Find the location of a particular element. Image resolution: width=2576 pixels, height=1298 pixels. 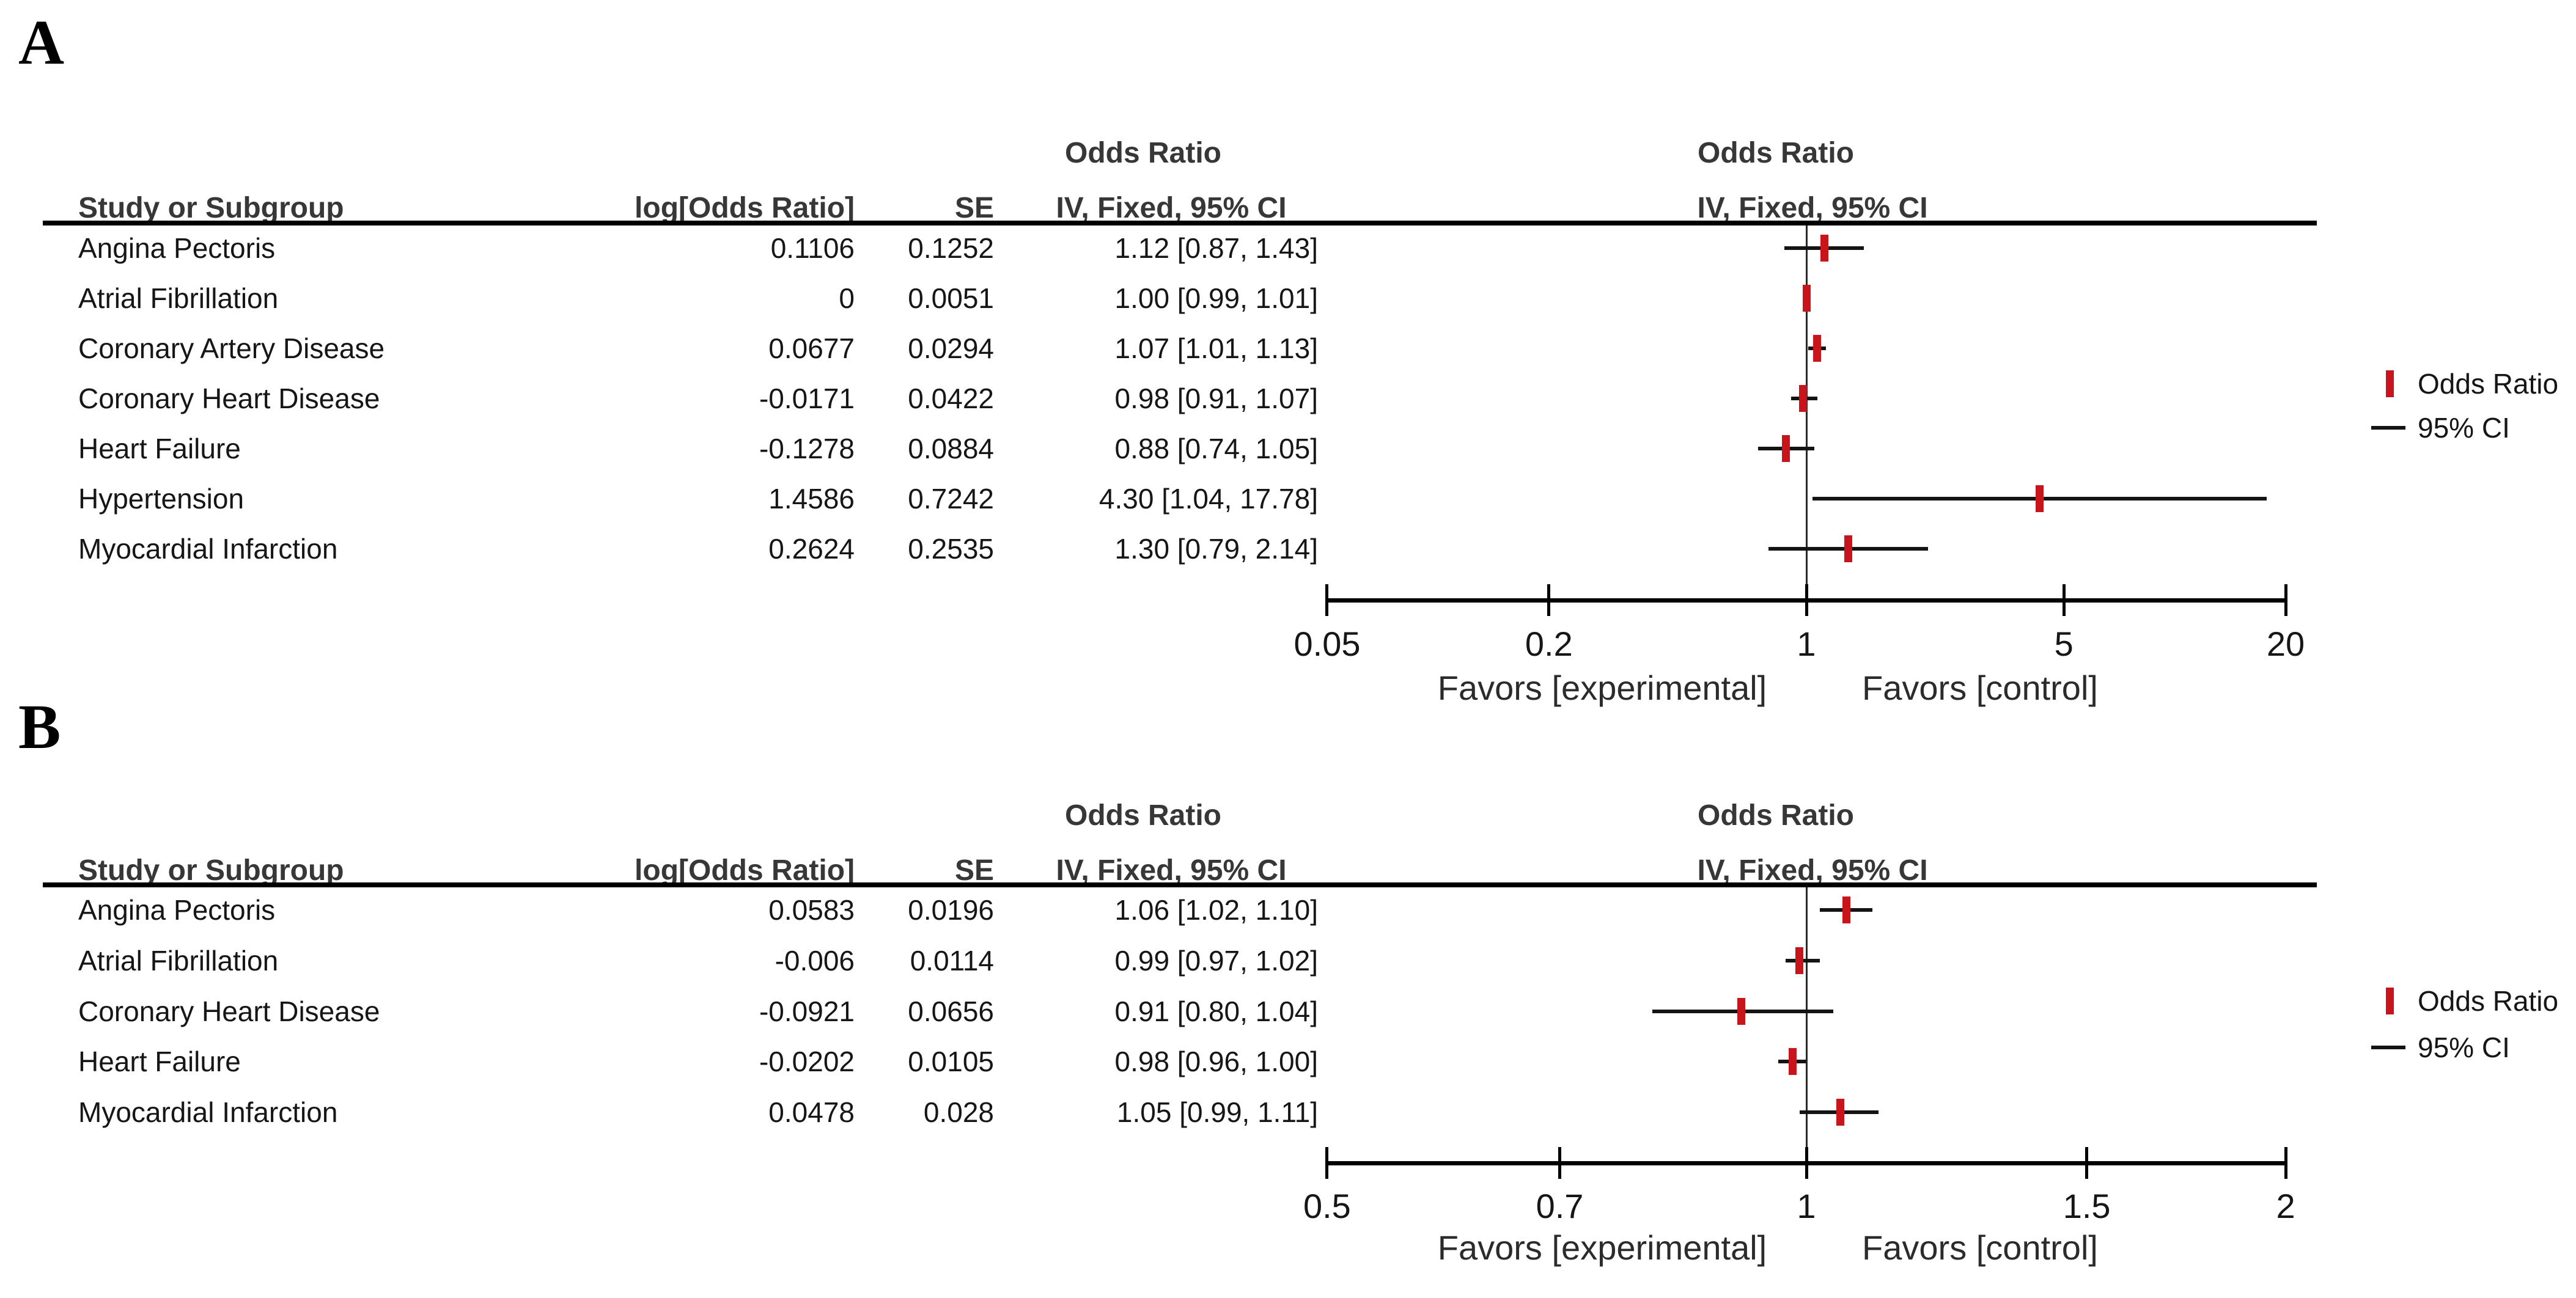

se-value: 0.7242 is located at coordinates (951, 499).